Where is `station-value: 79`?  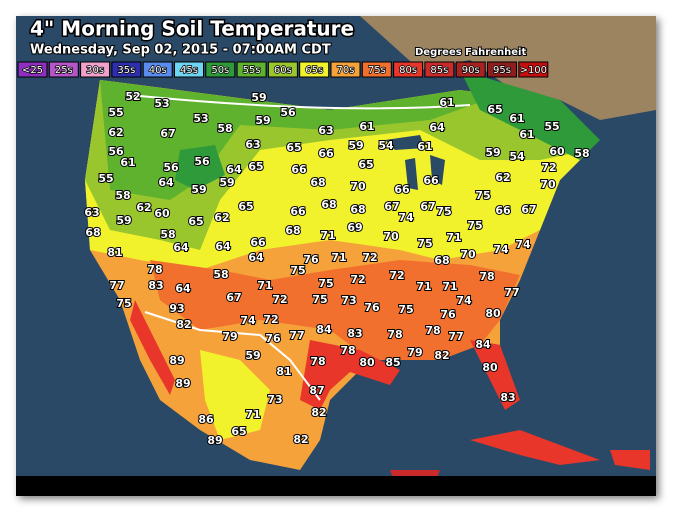 station-value: 79 is located at coordinates (414, 352).